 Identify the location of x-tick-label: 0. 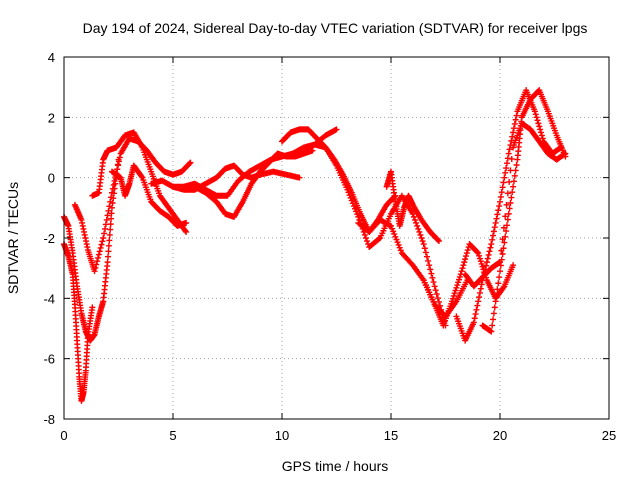
(63, 435).